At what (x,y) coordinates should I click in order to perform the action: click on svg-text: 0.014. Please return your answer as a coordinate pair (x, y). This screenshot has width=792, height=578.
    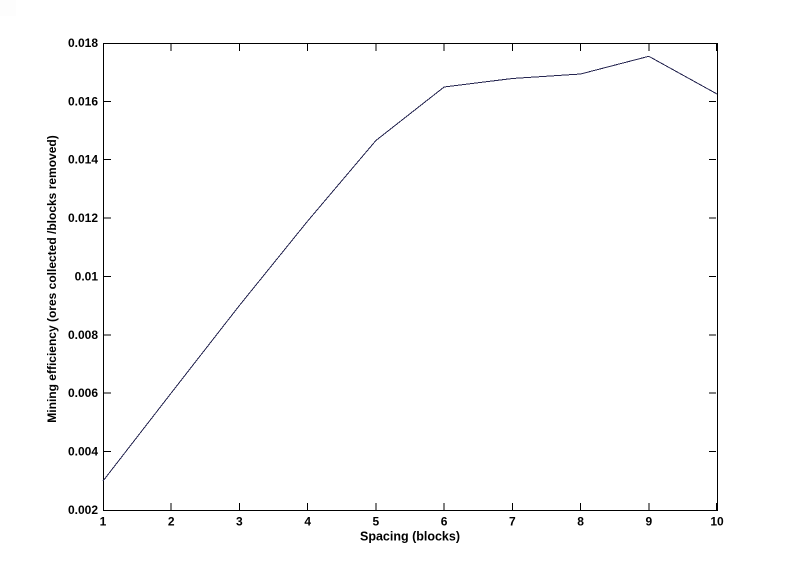
    Looking at the image, I should click on (83, 160).